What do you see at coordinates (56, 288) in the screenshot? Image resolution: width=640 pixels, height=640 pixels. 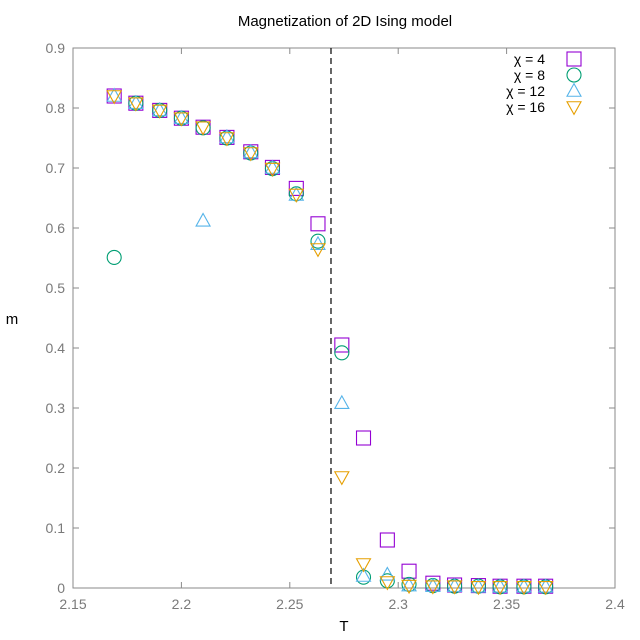 I see `y-tick-label: 0.5` at bounding box center [56, 288].